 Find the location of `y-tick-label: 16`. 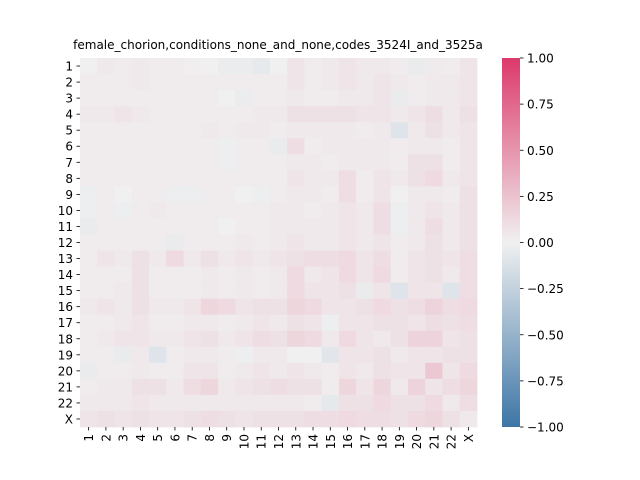

y-tick-label: 16 is located at coordinates (65, 307).